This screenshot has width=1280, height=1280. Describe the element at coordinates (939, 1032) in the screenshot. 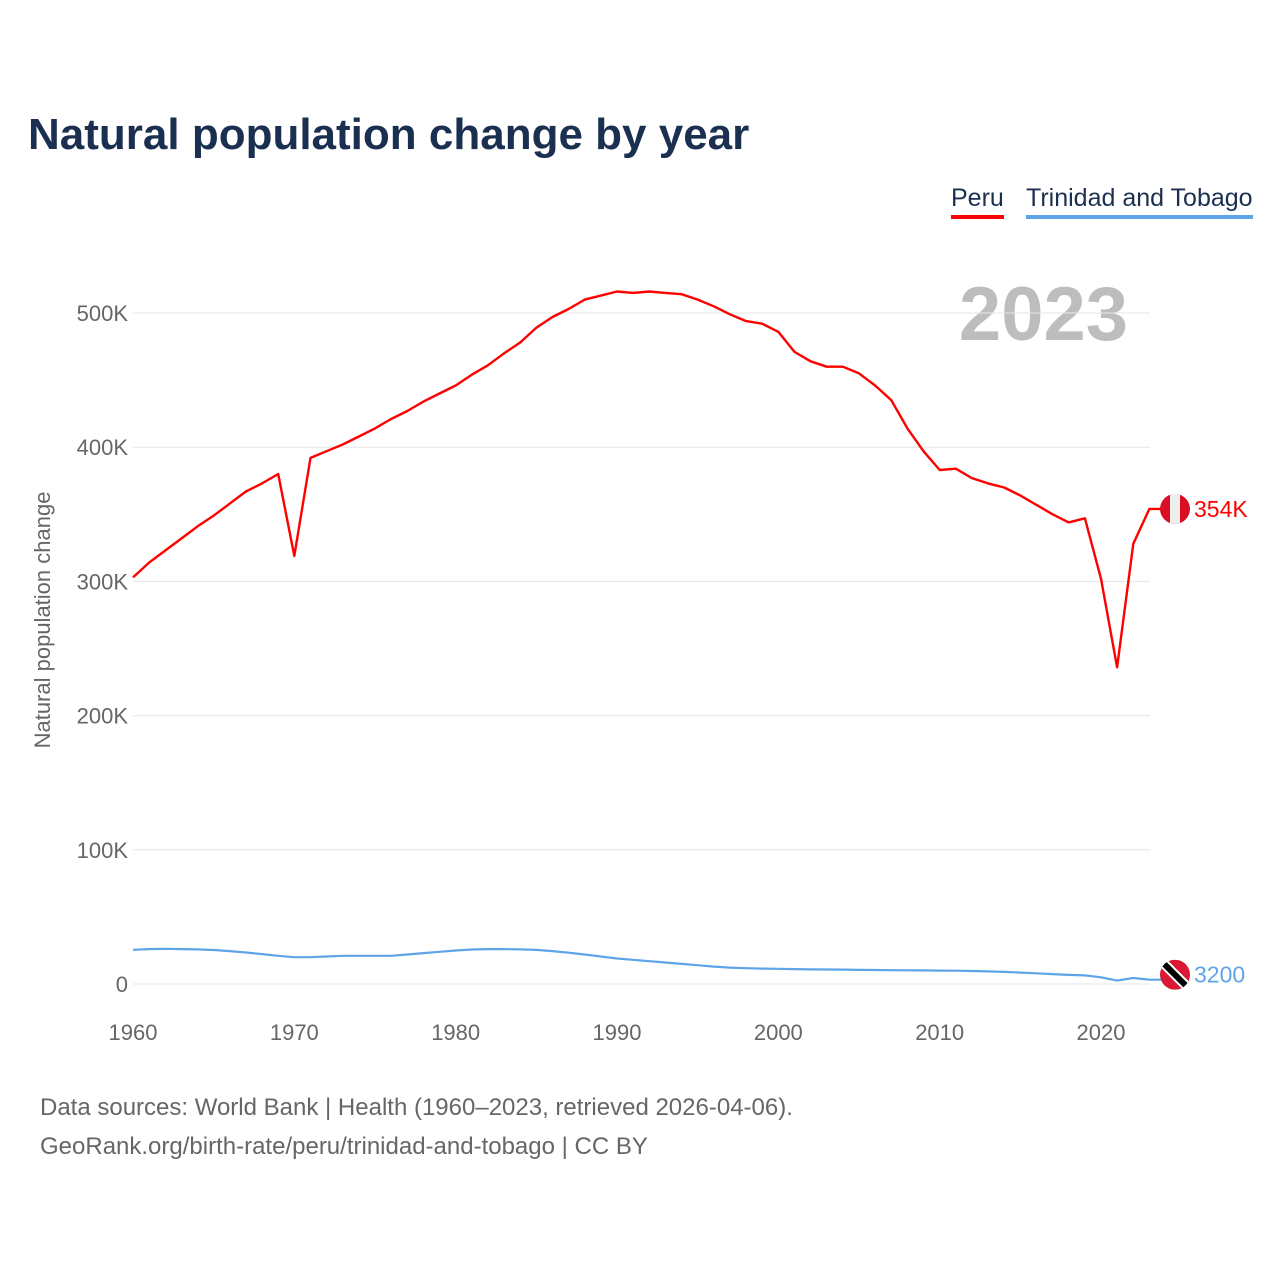

I see `x-tick-label: 2010` at that location.